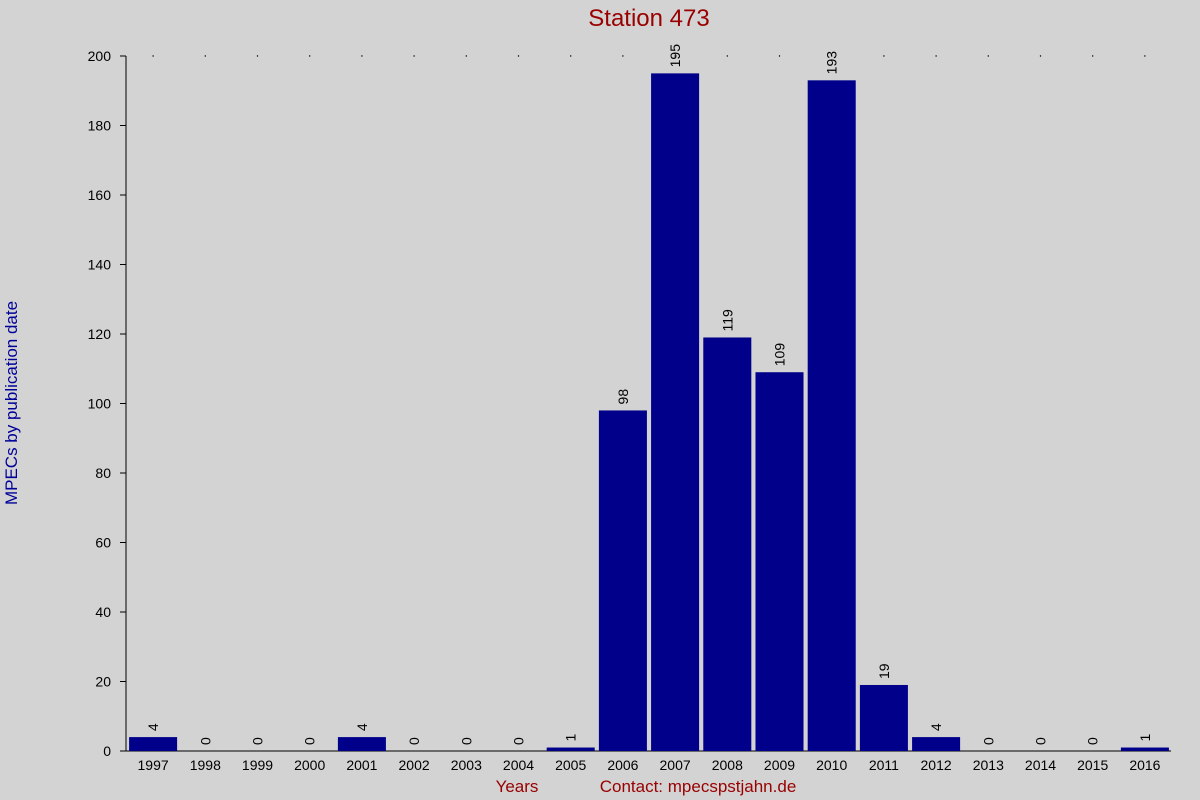 Image resolution: width=1200 pixels, height=800 pixels. Describe the element at coordinates (884, 671) in the screenshot. I see `value-label: 19` at that location.